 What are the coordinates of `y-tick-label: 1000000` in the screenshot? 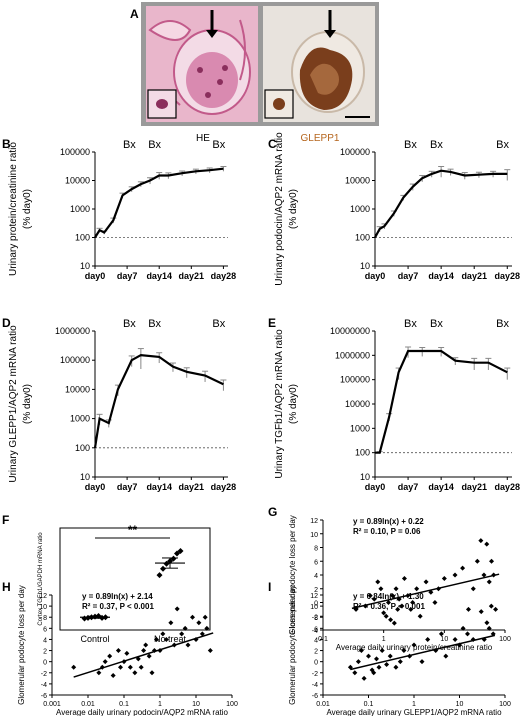 It's located at (72, 331).